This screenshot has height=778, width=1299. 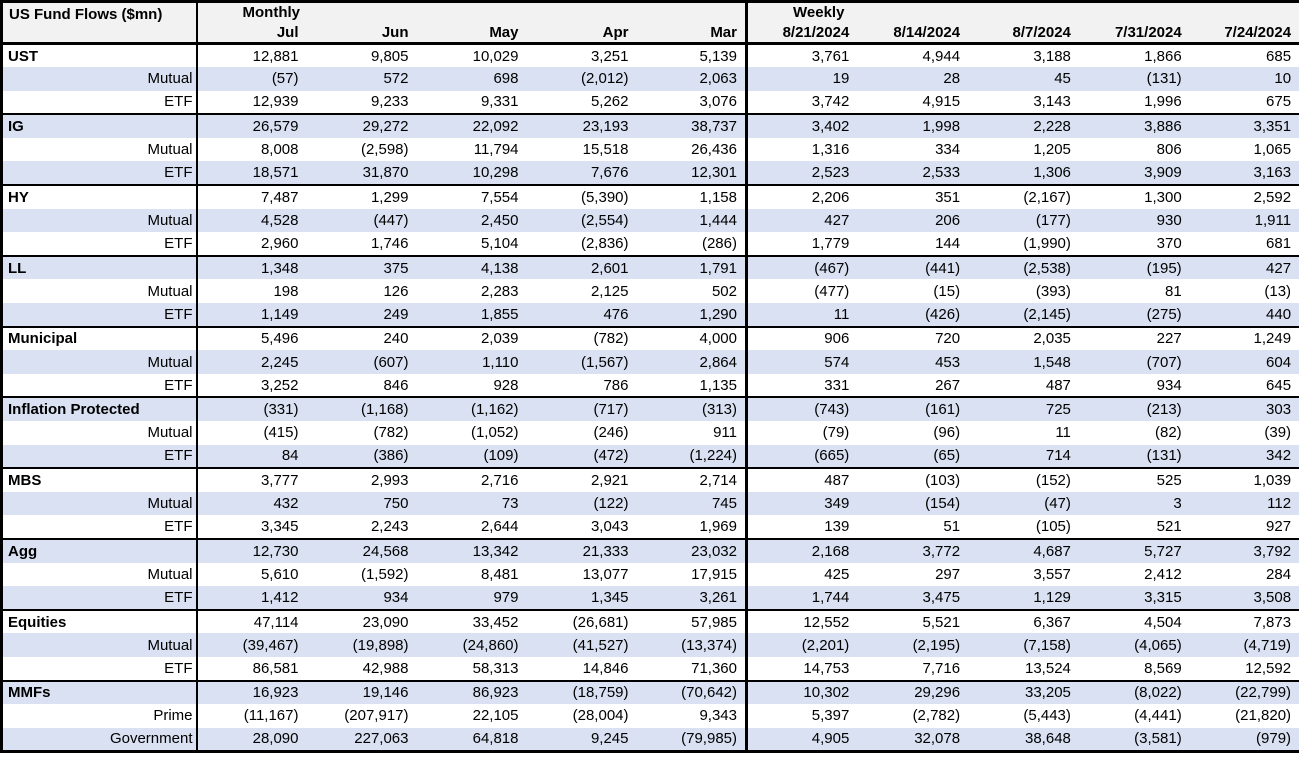 I want to click on value-cell: (393), so click(x=1053, y=291).